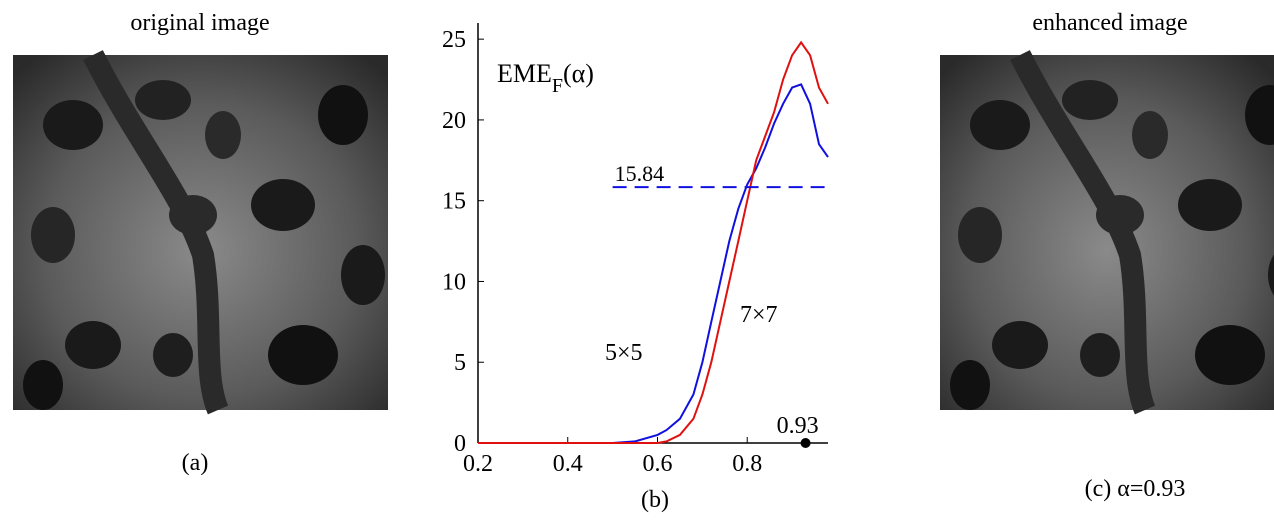 This screenshot has height=522, width=1274. I want to click on label-part: F, so click(557, 86).